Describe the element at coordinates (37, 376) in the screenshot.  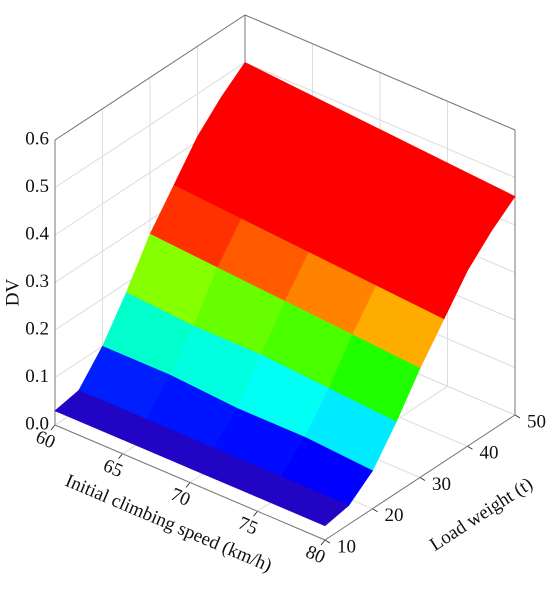
I see `z-tick-label: 0.1` at that location.